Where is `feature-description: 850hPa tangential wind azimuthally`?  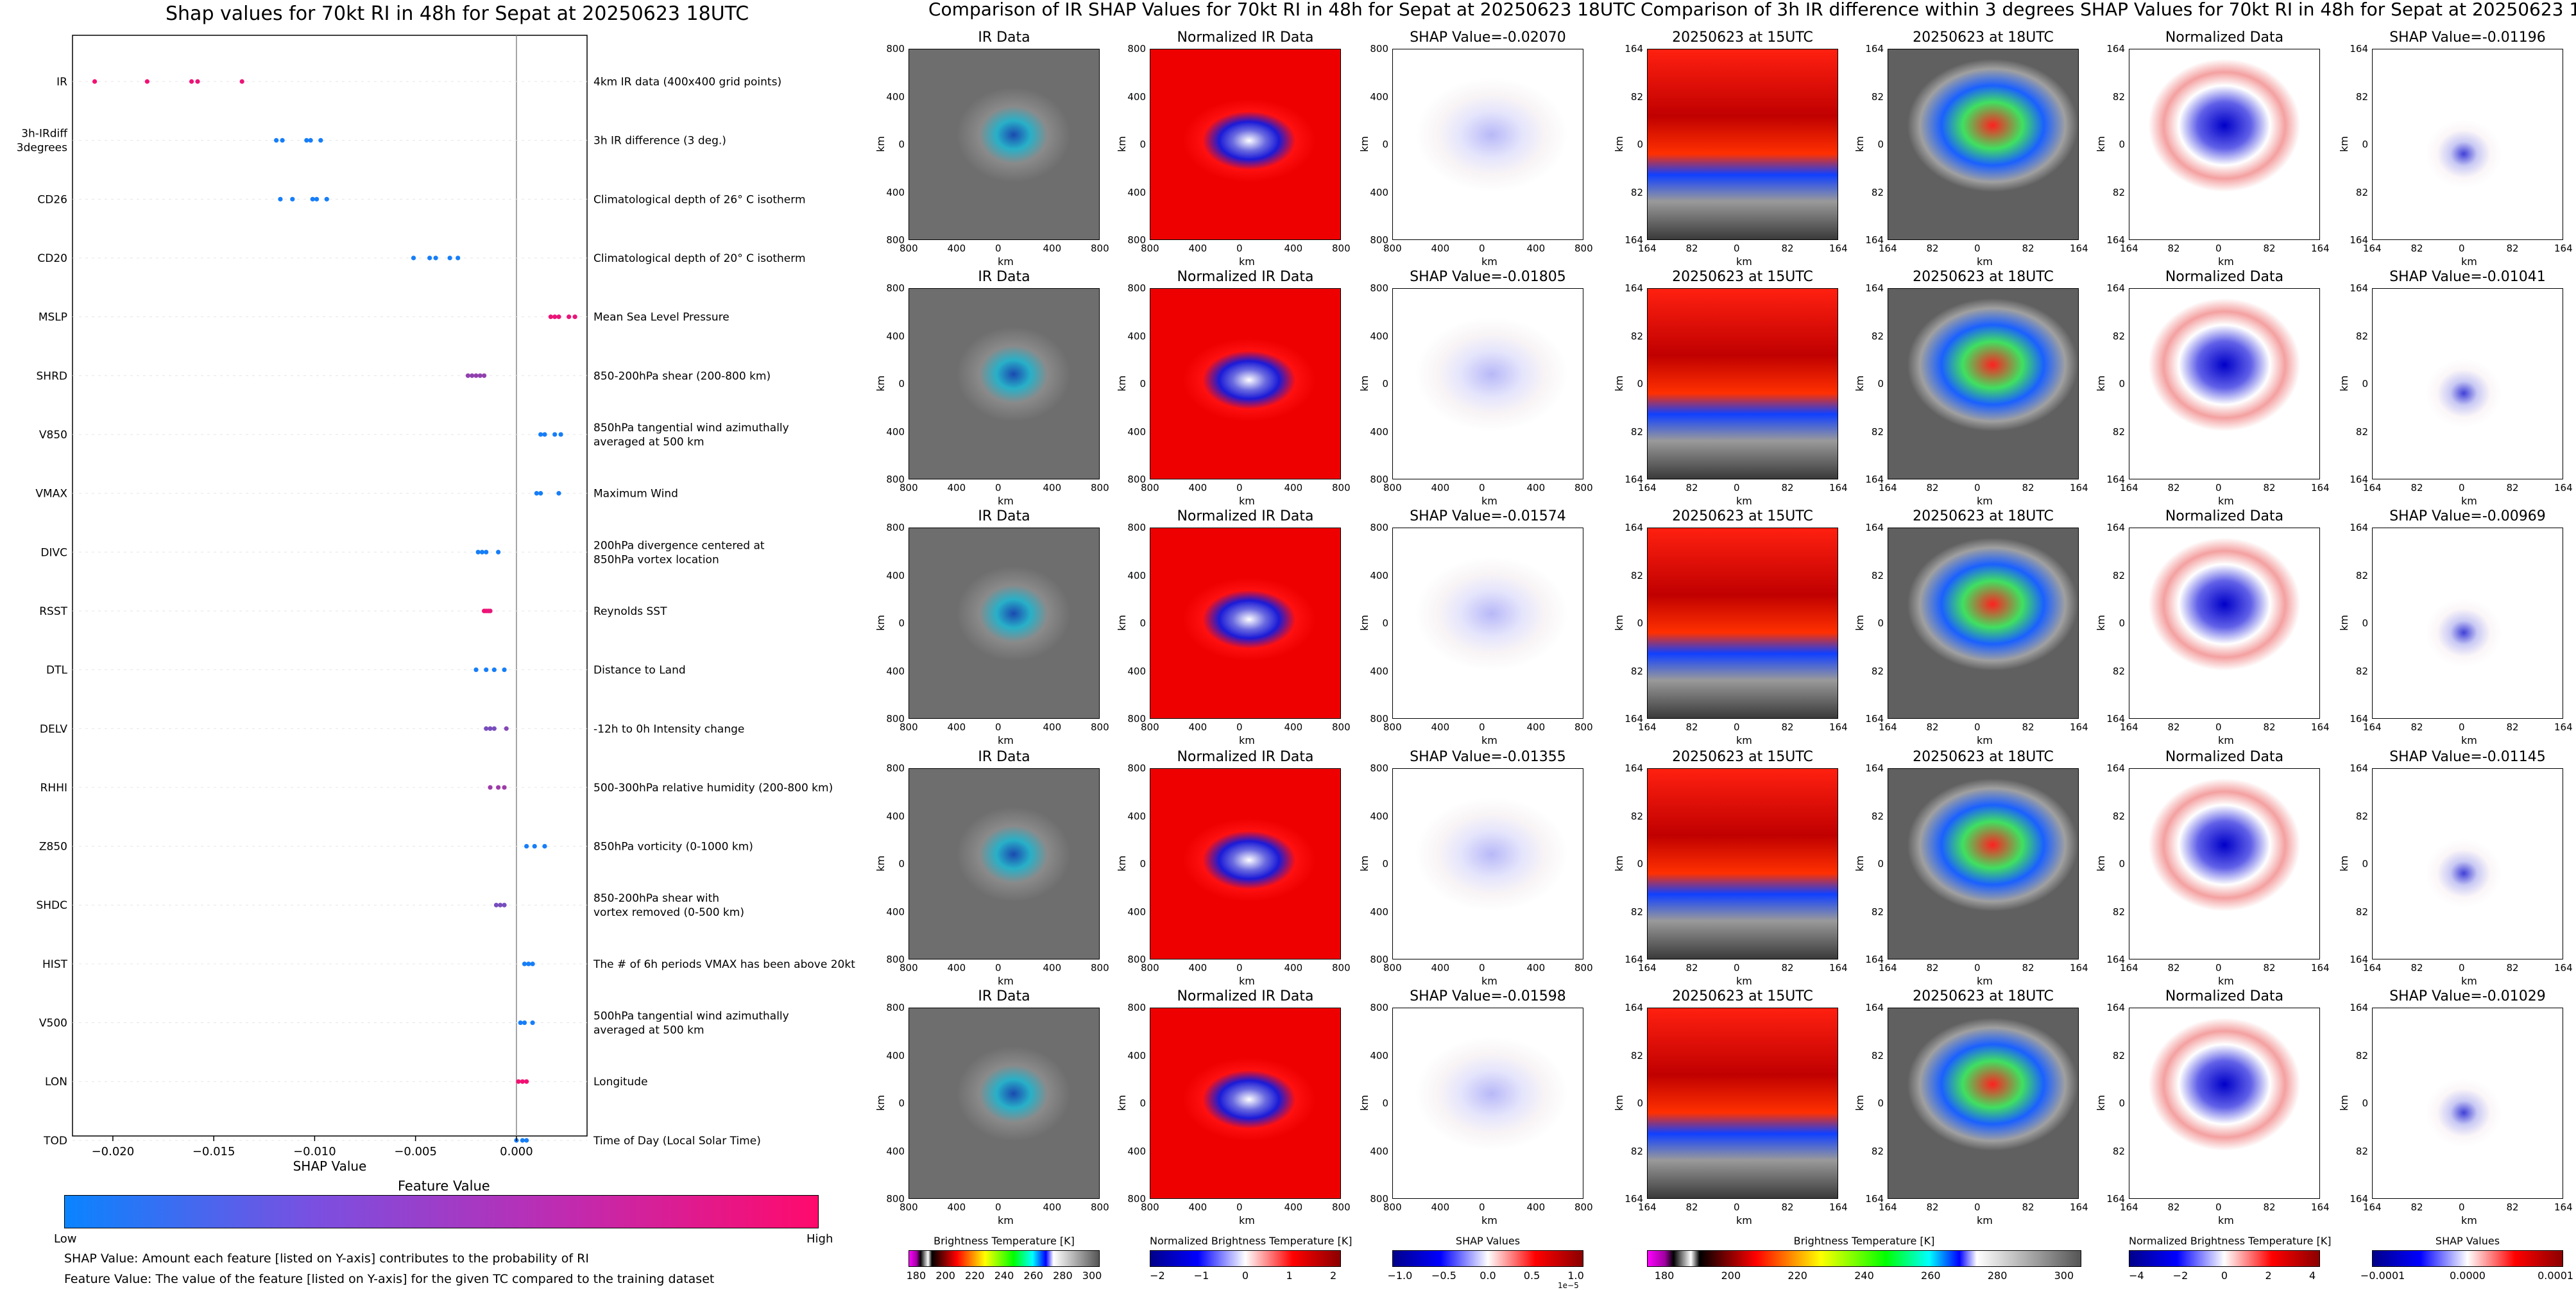
feature-description: 850hPa tangential wind azimuthally is located at coordinates (691, 428).